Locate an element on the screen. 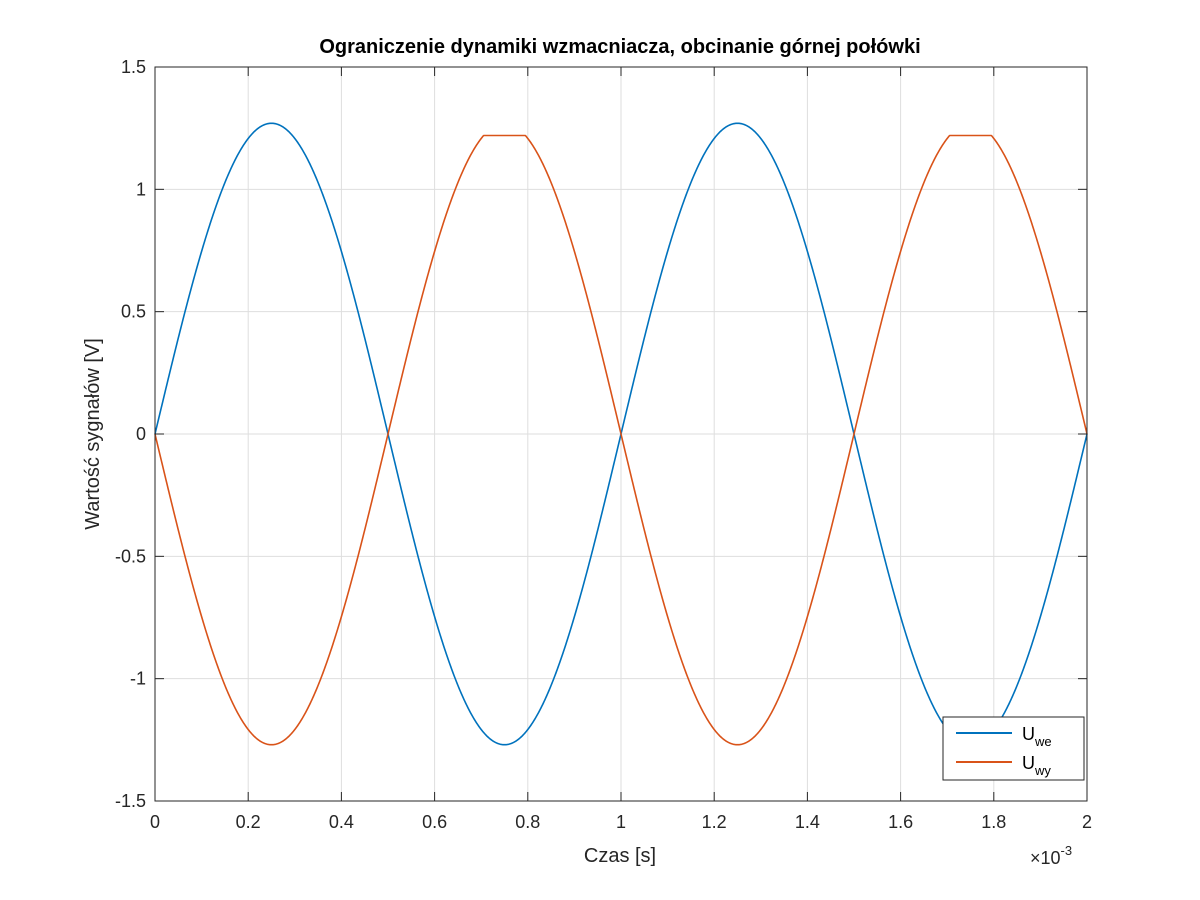  y-axis-label: Wartość sygnałów [V] is located at coordinates (93, 434).